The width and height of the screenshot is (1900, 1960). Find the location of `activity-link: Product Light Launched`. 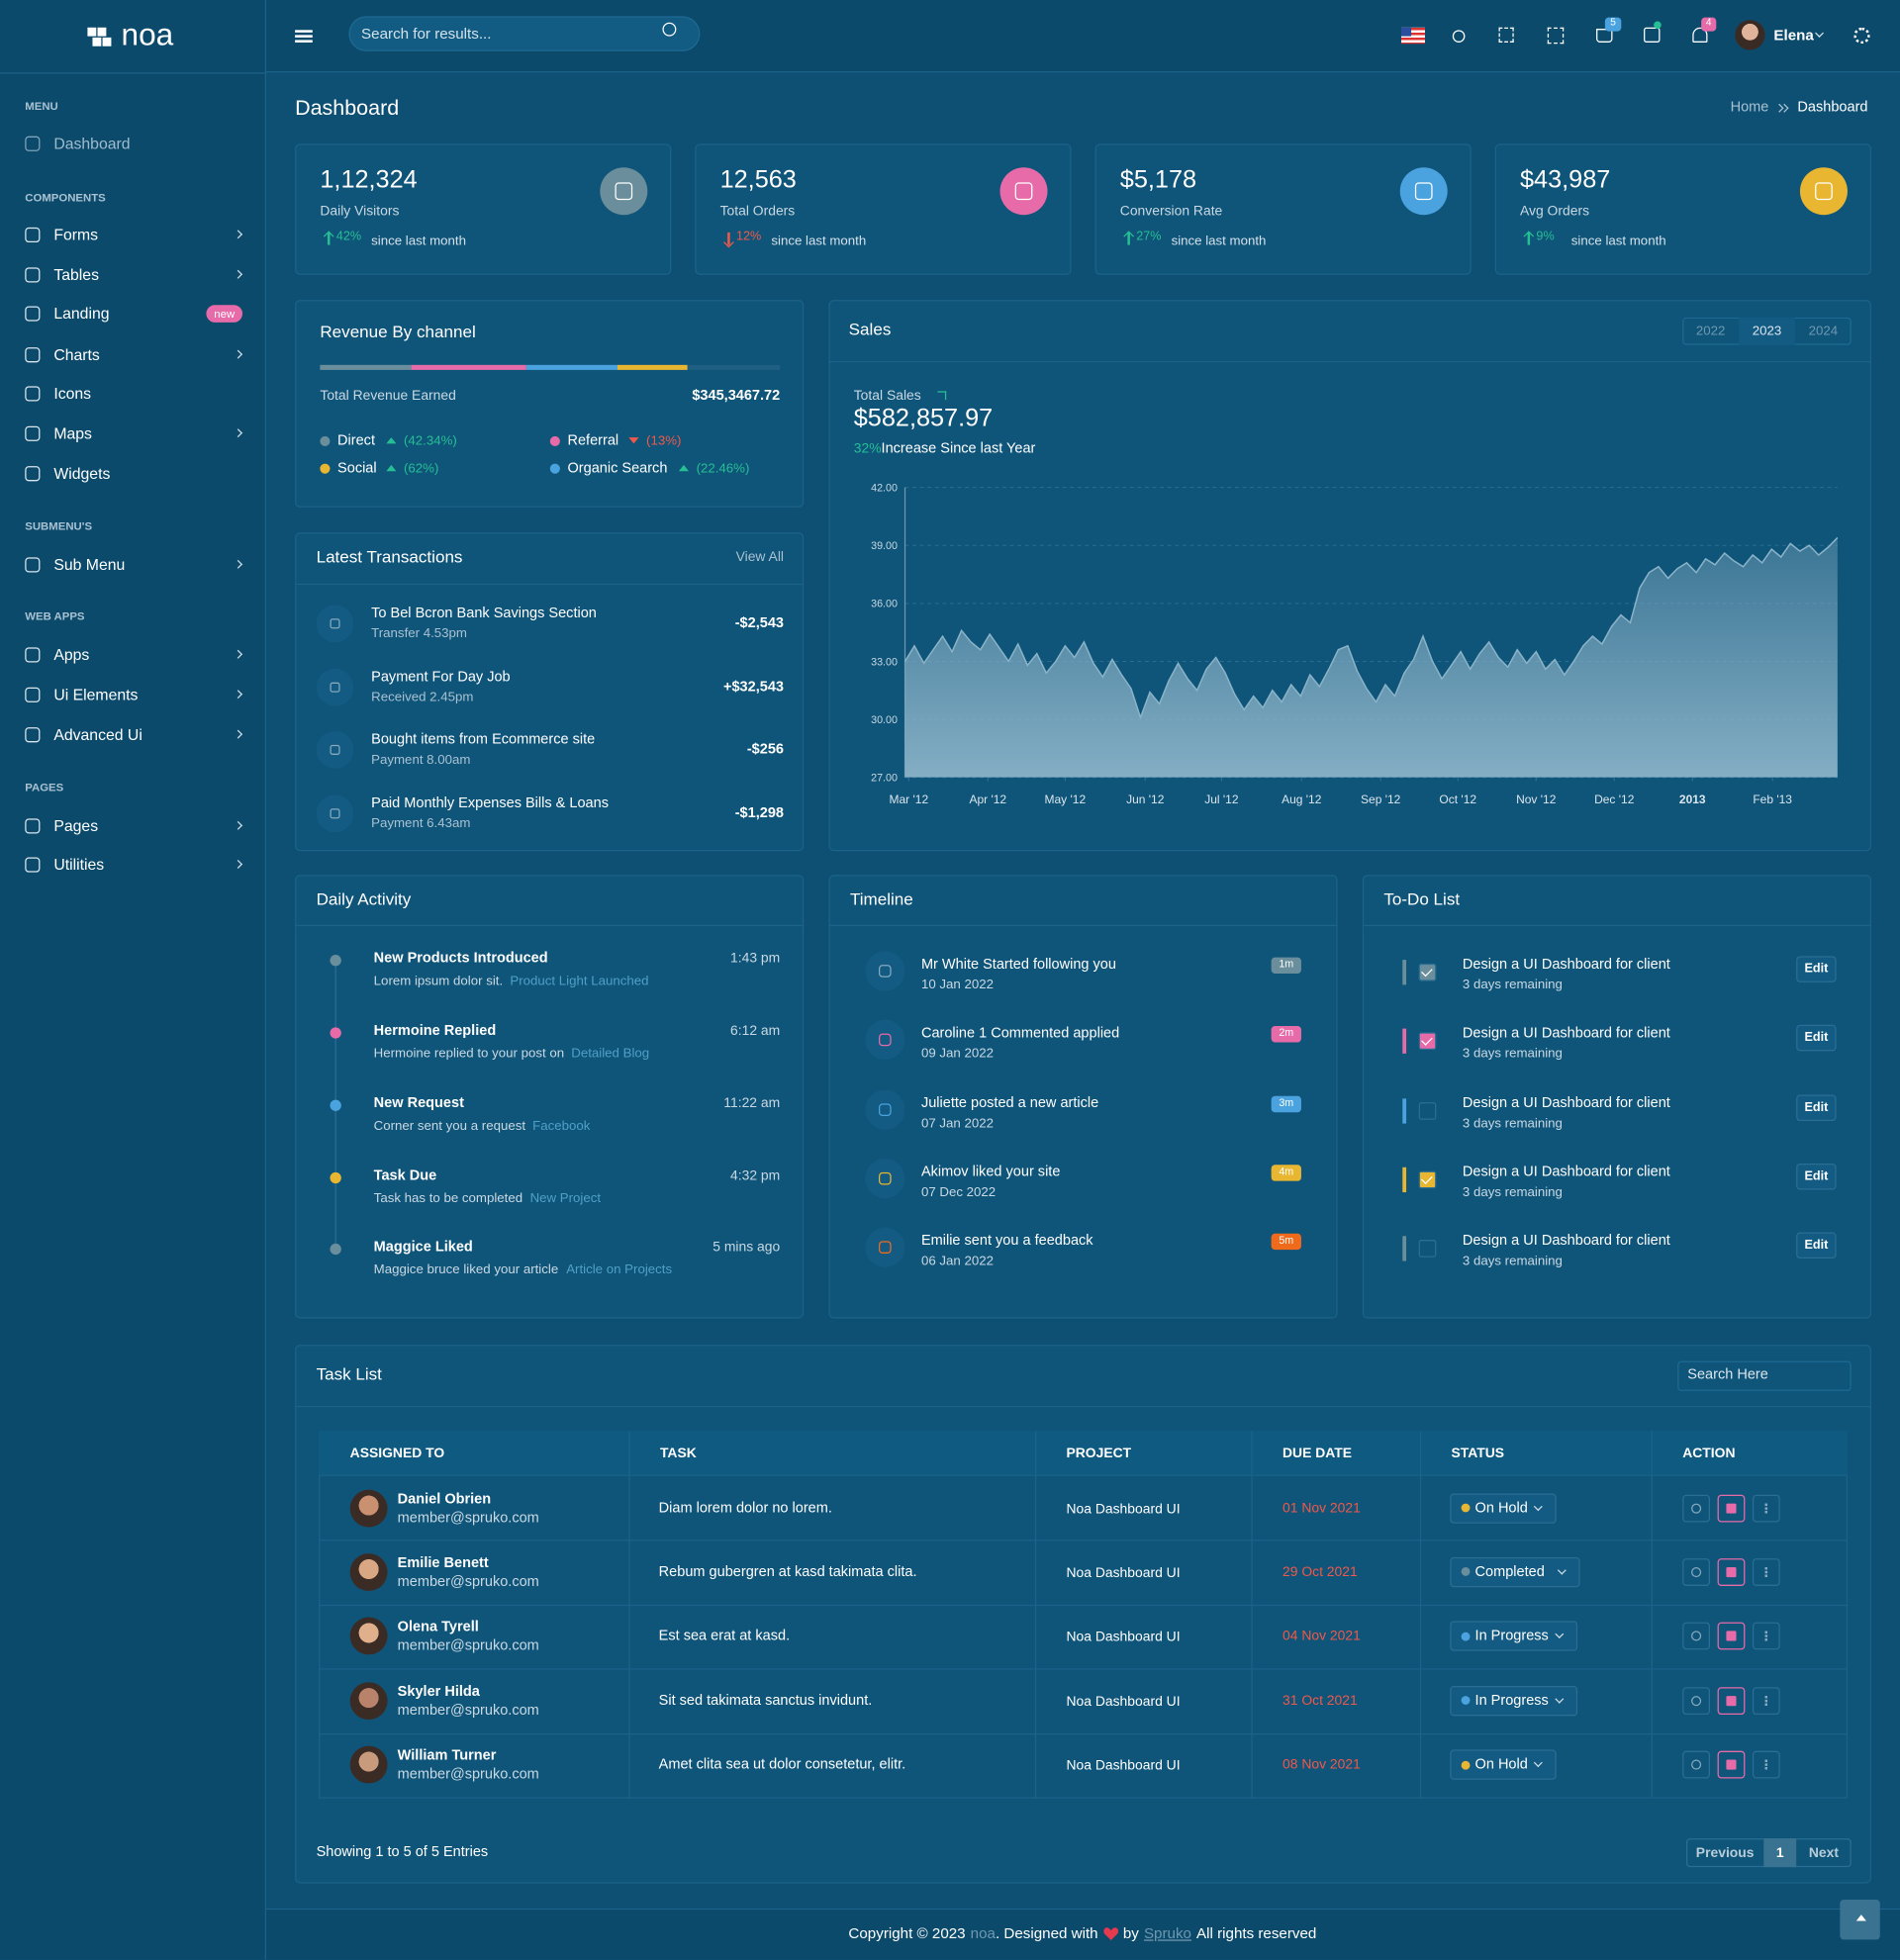

activity-link: Product Light Launched is located at coordinates (579, 981).